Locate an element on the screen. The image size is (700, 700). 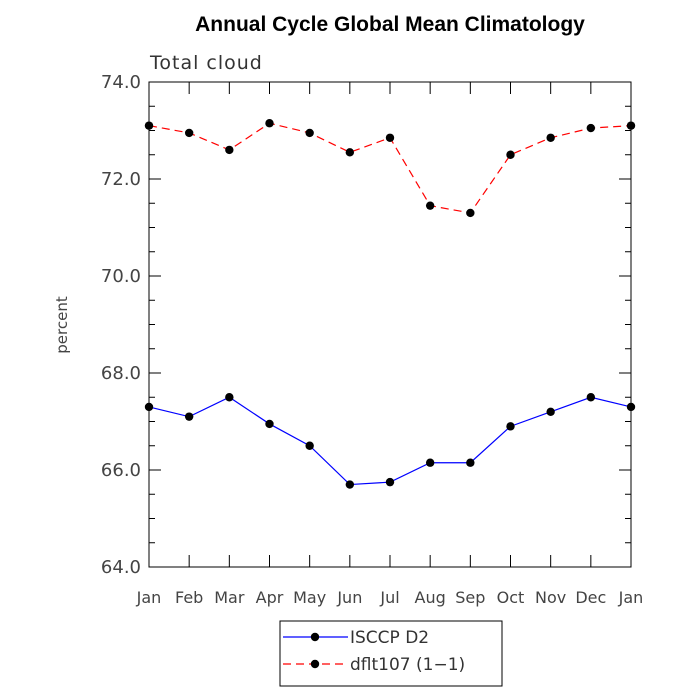
series-line is located at coordinates (390, 441).